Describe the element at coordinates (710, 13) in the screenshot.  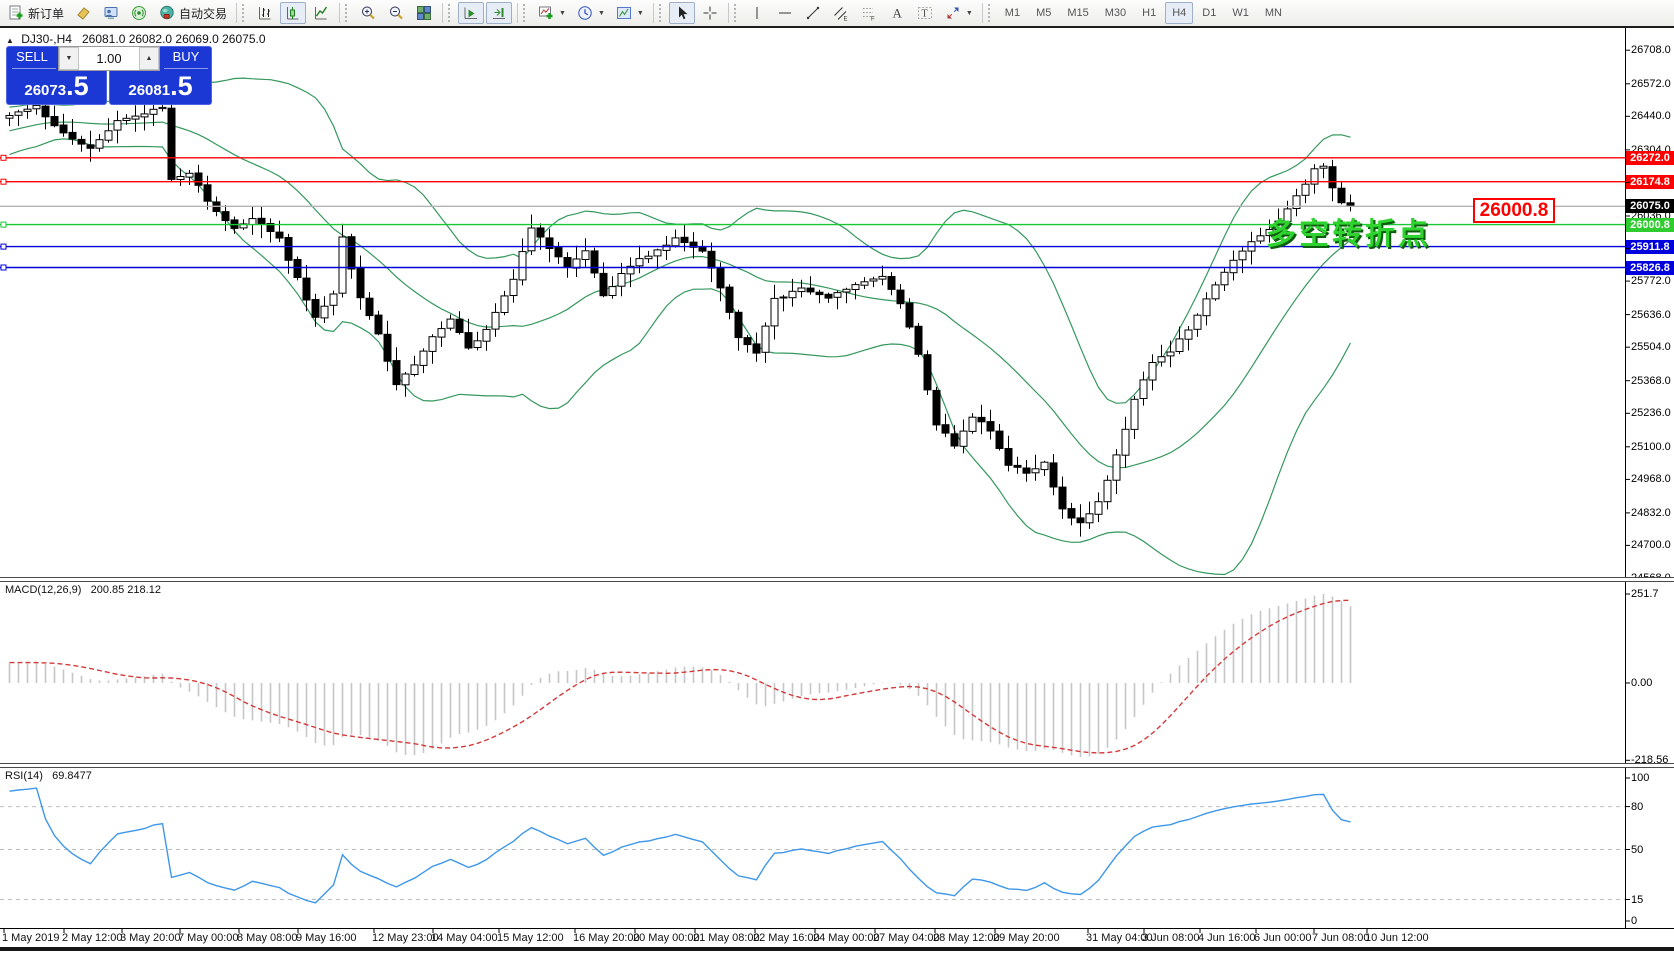
I see `crosshair-button` at that location.